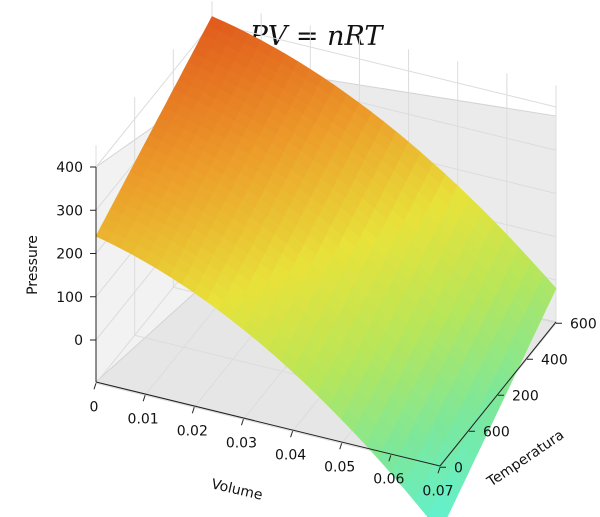  Describe the element at coordinates (78, 341) in the screenshot. I see `z-tick-label: 0` at that location.